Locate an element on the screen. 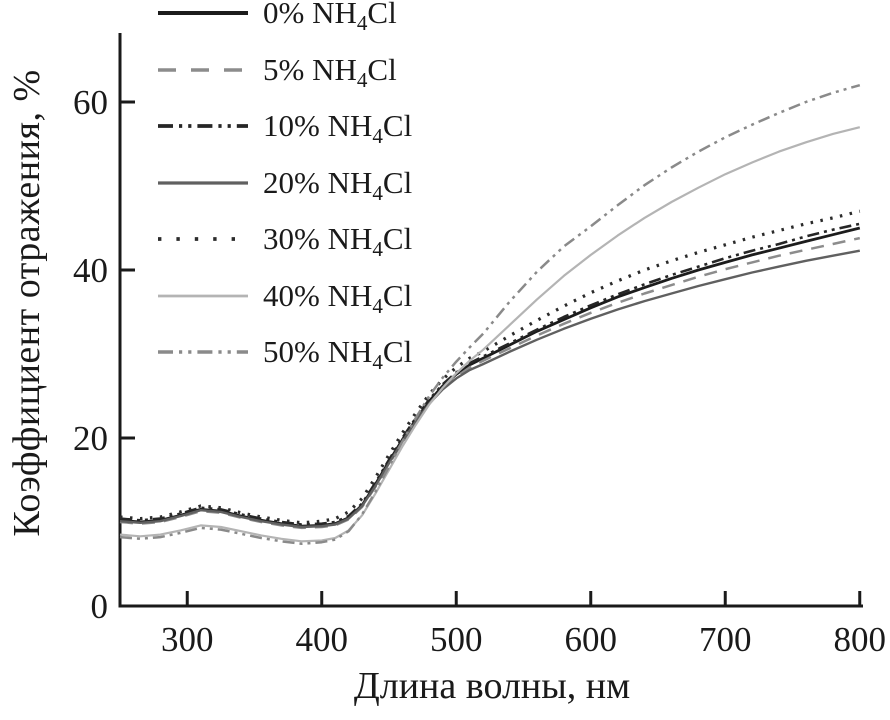 Image resolution: width=890 pixels, height=720 pixels. y-axis-label: Коэффициент отражения, % is located at coordinates (27, 303).